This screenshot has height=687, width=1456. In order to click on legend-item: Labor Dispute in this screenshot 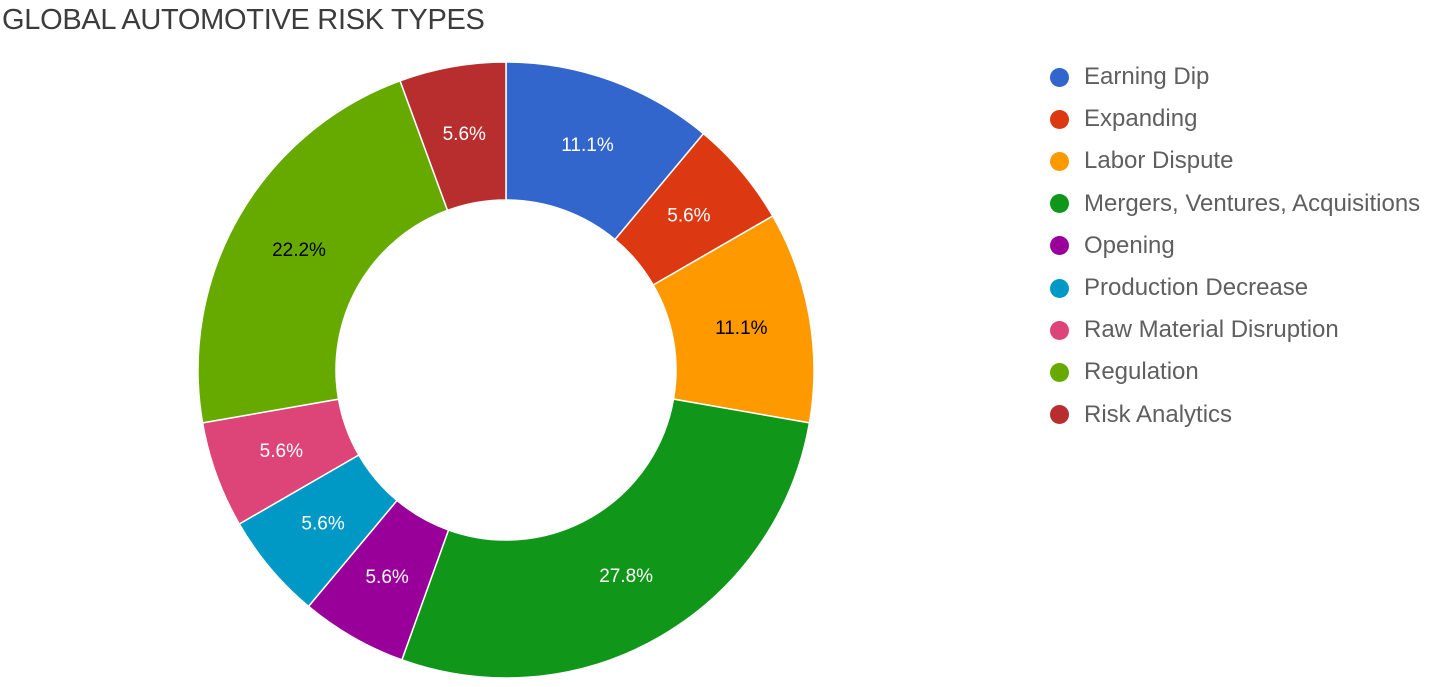, I will do `click(1235, 161)`.